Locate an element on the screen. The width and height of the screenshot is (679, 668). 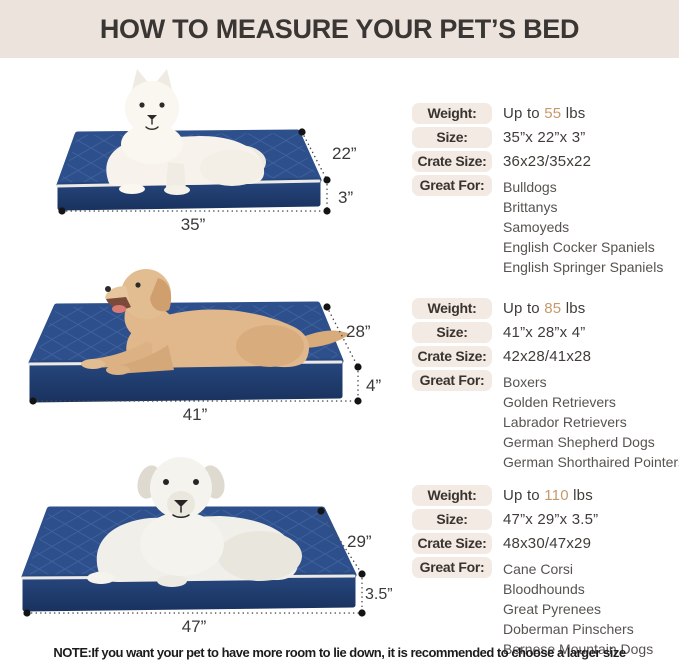
weight-value: Up to 110 lbs is located at coordinates (548, 495).